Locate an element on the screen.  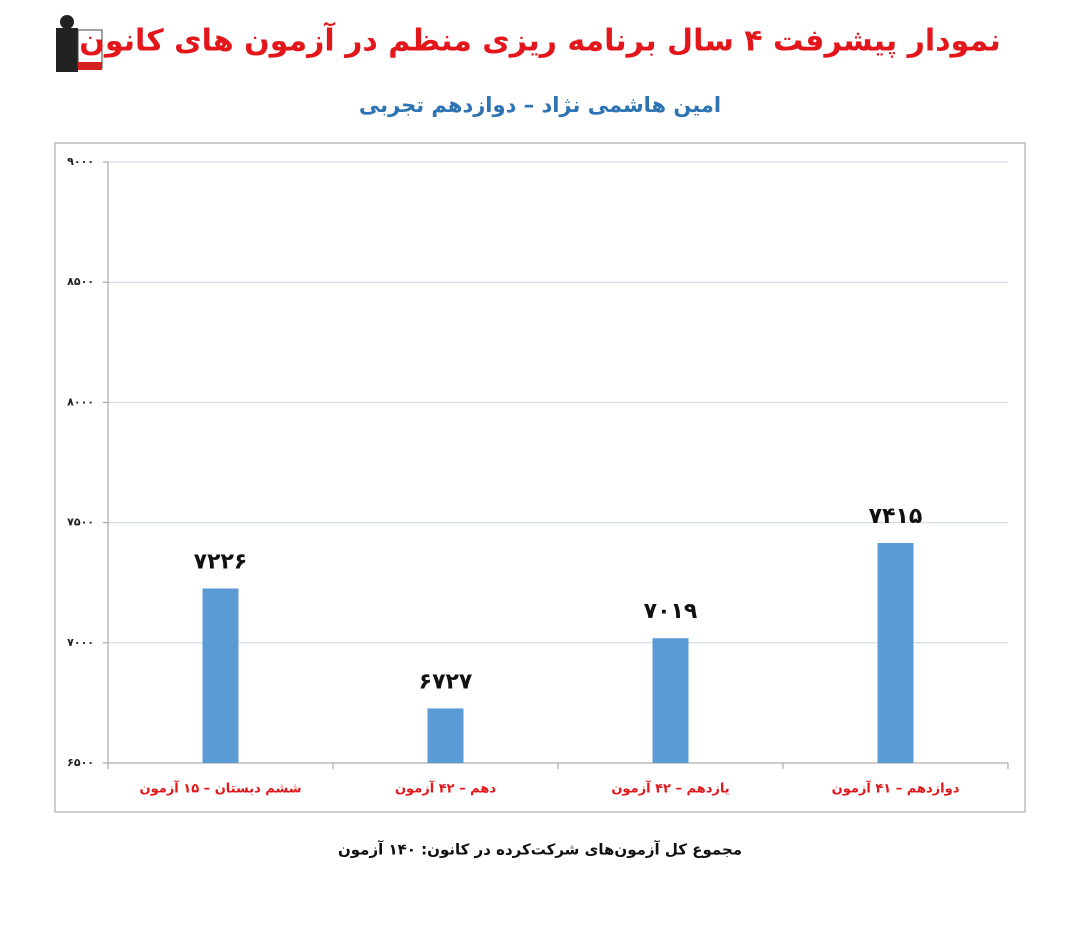
x-tick-label: ششم دبستان – ۱۵ آزمون is located at coordinates (221, 788).